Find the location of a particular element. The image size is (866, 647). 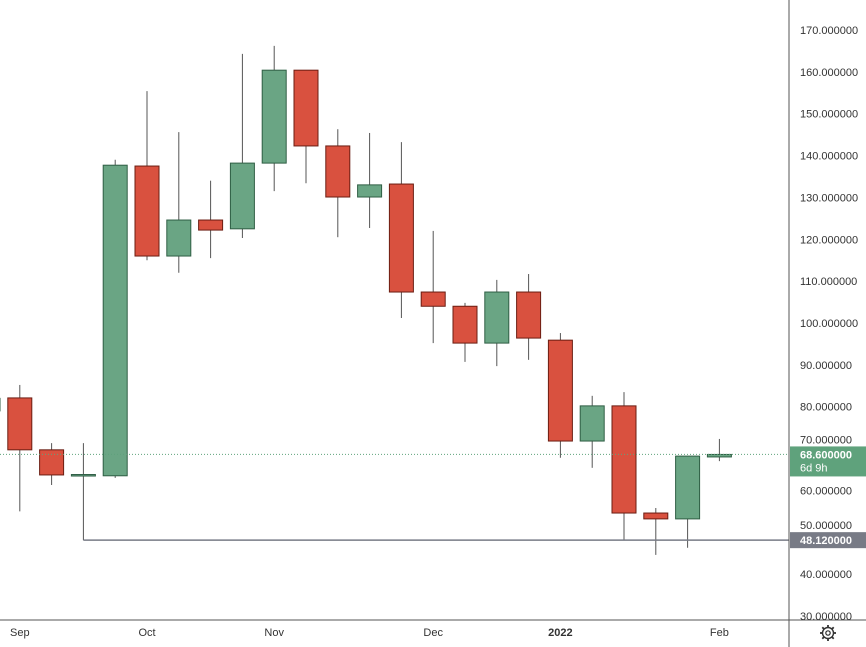

y-tick-label: 150.000000 is located at coordinates (829, 115).